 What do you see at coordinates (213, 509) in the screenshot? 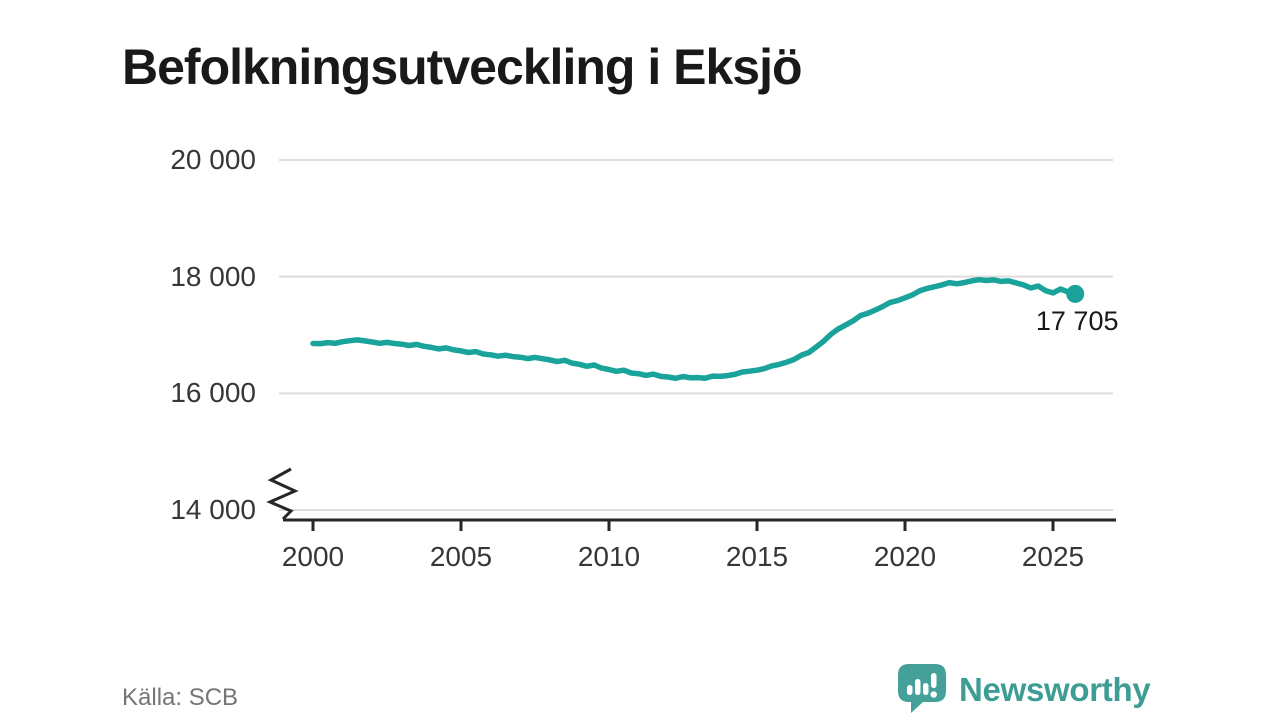
I see `y-tick-label: 14 000` at bounding box center [213, 509].